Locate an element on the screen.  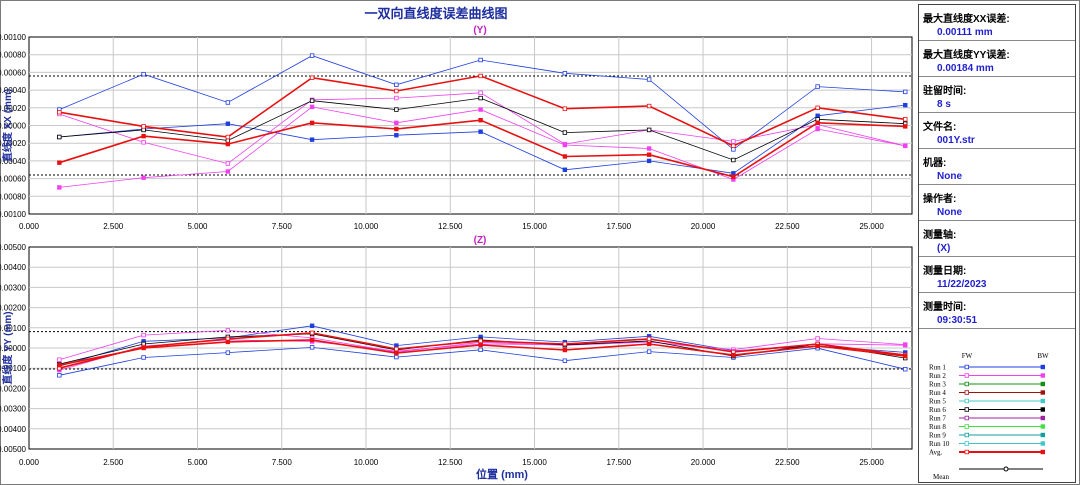
legend-entry-label: Run 9 is located at coordinates (937, 436).